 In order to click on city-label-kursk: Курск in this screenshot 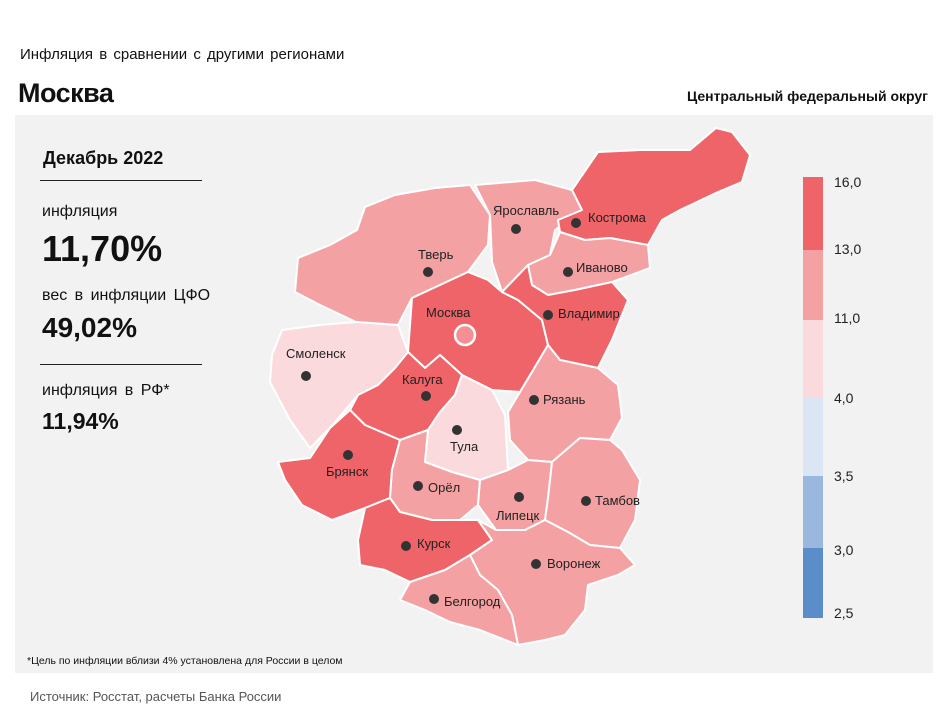, I will do `click(434, 543)`.